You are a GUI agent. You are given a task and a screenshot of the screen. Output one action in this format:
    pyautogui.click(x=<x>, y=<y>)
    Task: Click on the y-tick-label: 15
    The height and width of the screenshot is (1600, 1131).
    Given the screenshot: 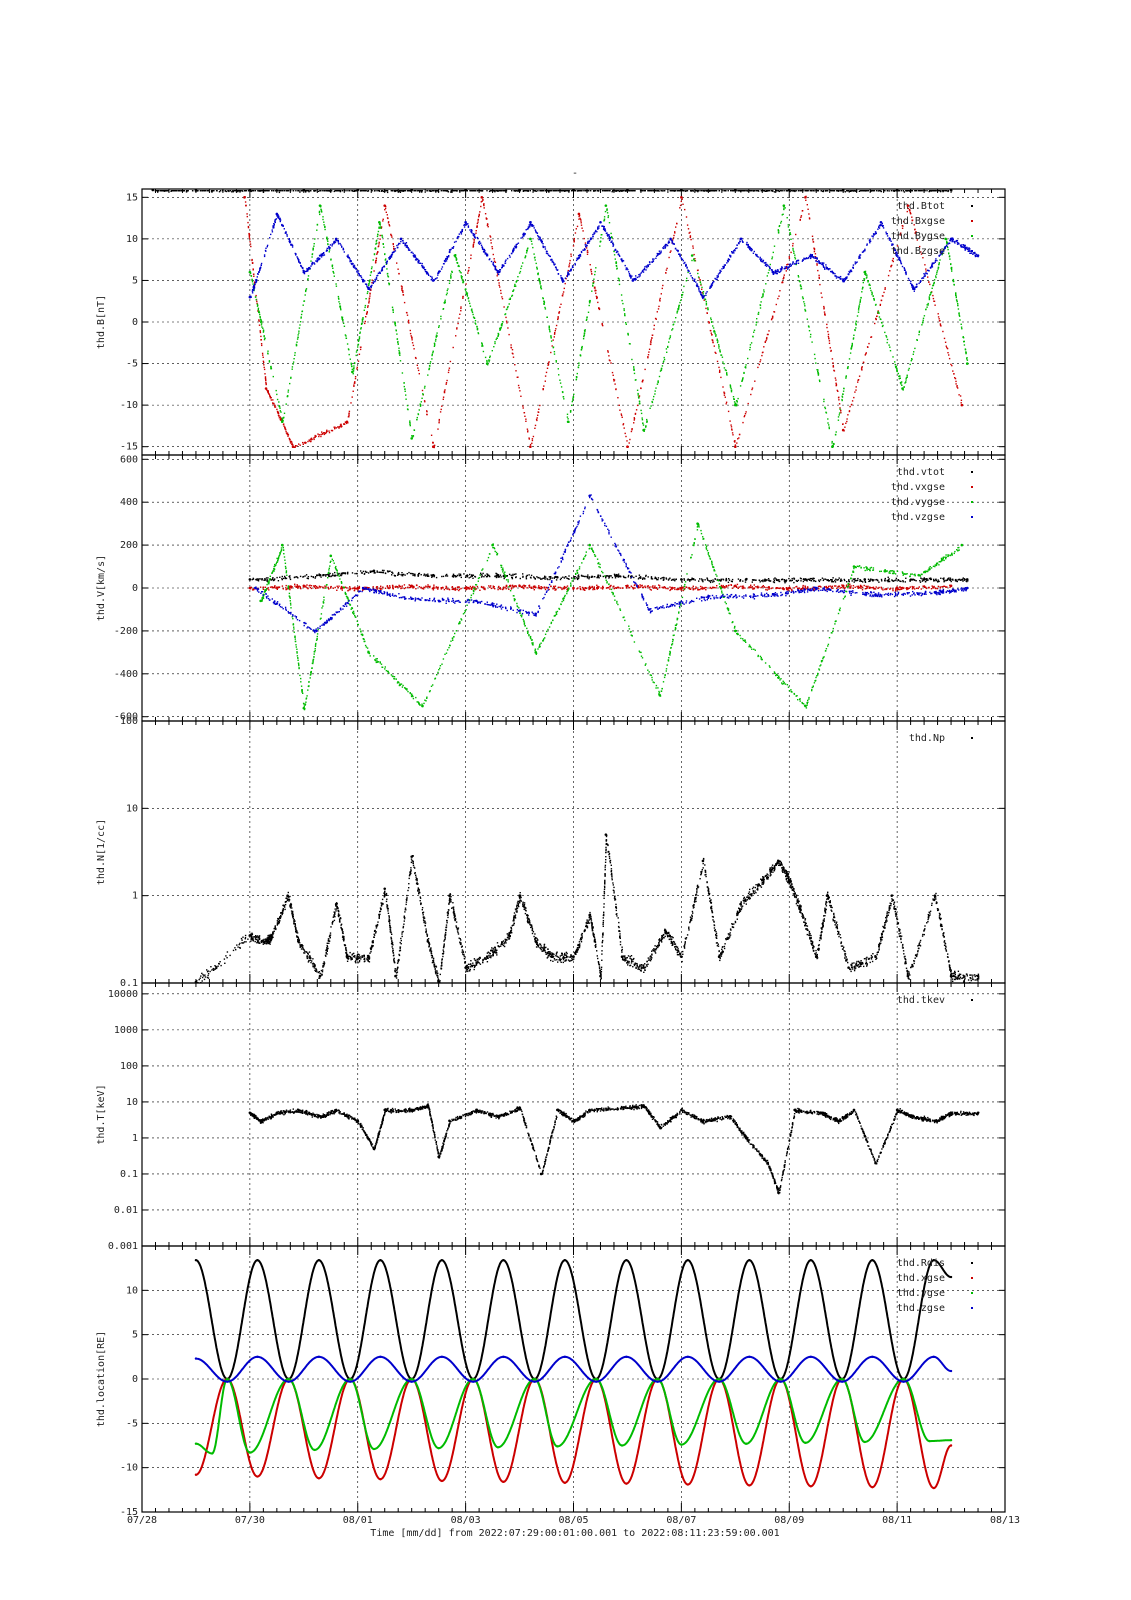 What is the action you would take?
    pyautogui.click(x=132, y=197)
    